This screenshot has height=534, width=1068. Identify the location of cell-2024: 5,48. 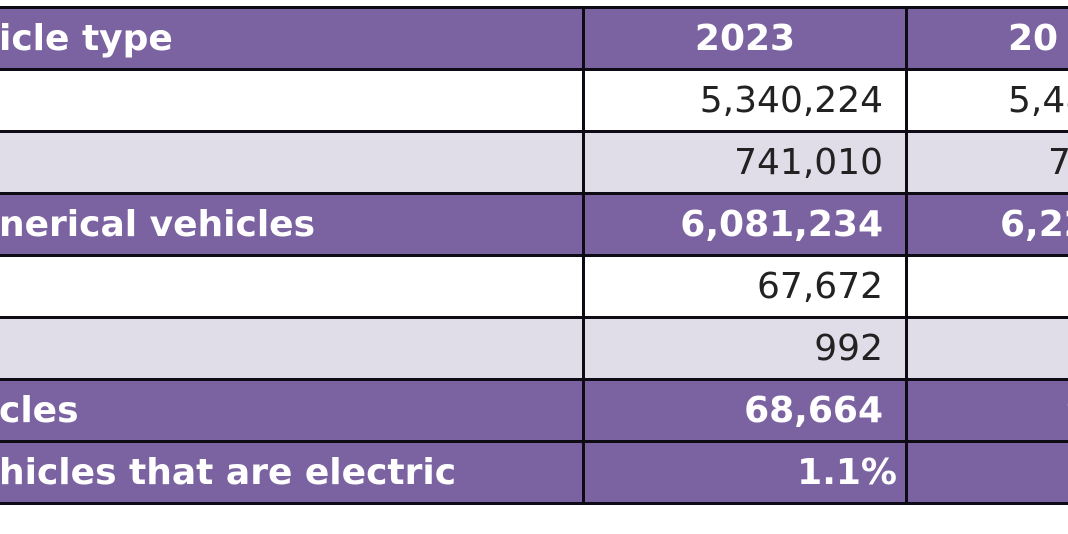
(986, 100).